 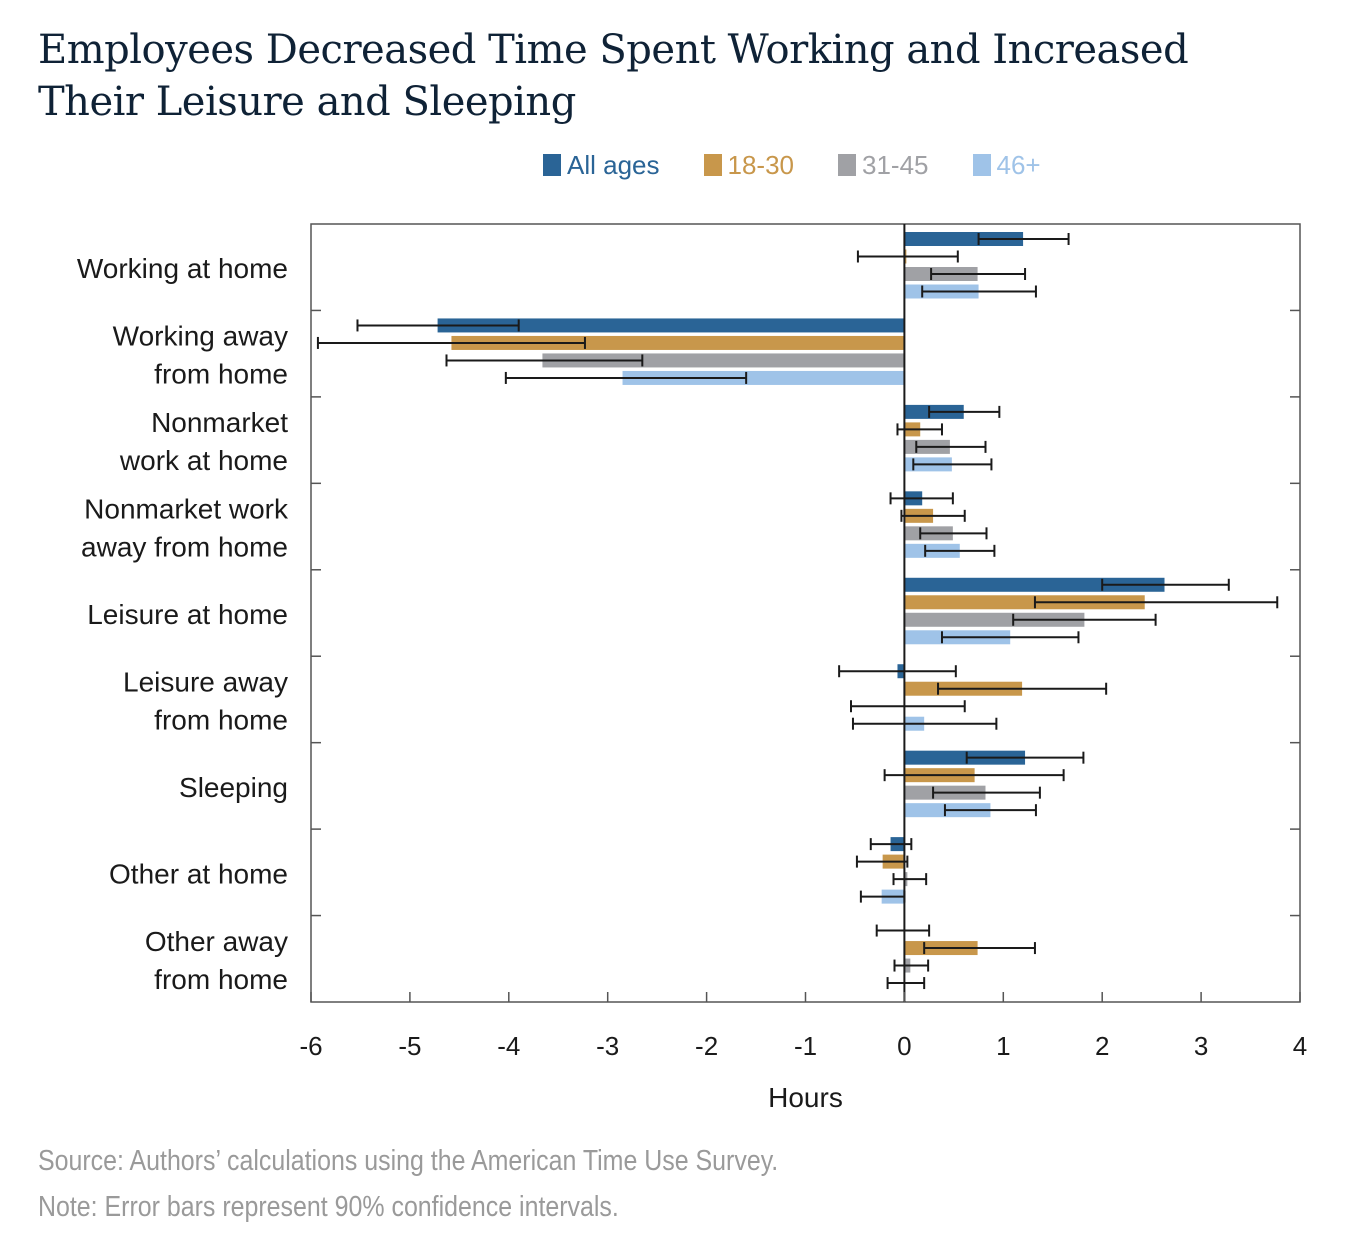 What do you see at coordinates (233, 787) in the screenshot?
I see `category-label: Sleeping` at bounding box center [233, 787].